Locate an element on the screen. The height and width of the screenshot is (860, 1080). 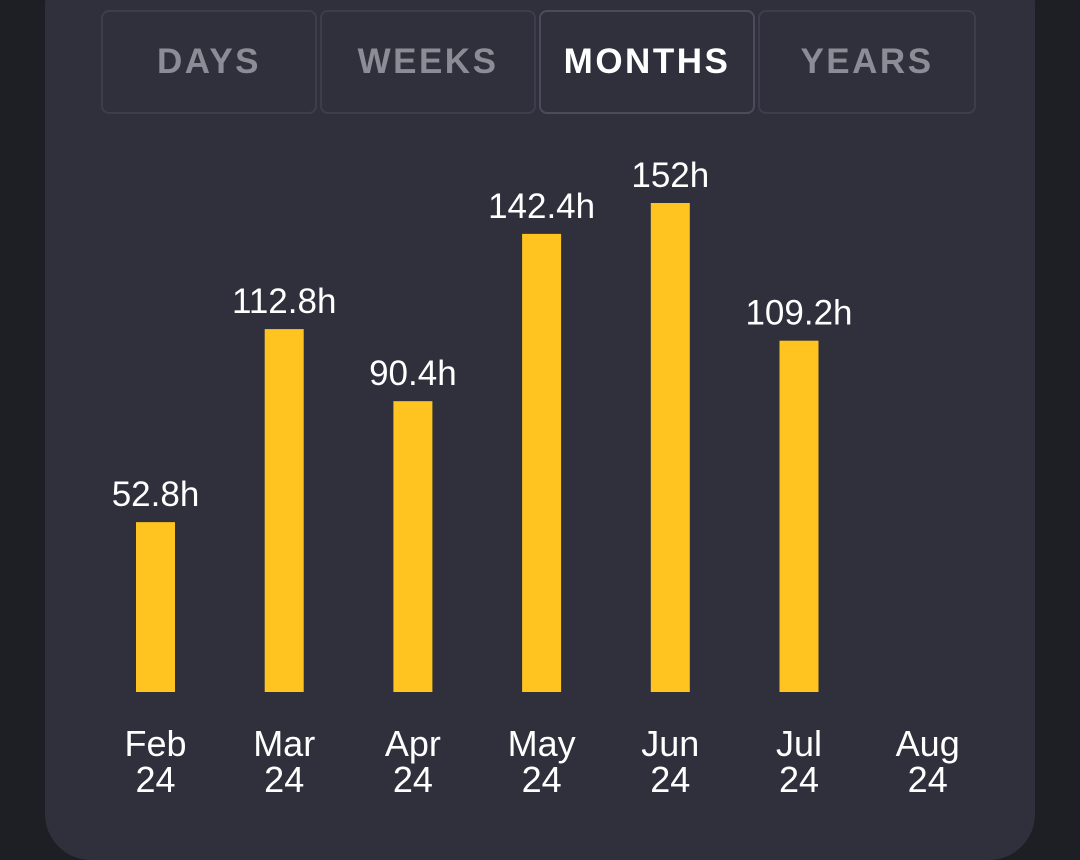
x-axis-label-jul-24: Jul 24 is located at coordinates (799, 761).